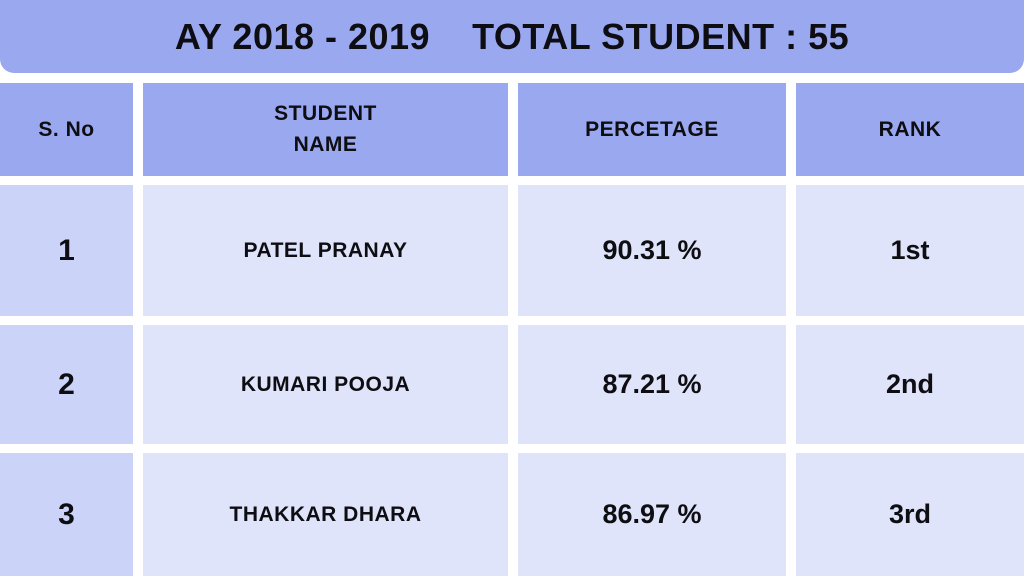 This screenshot has height=576, width=1024. I want to click on column-header-rank: RANK, so click(910, 129).